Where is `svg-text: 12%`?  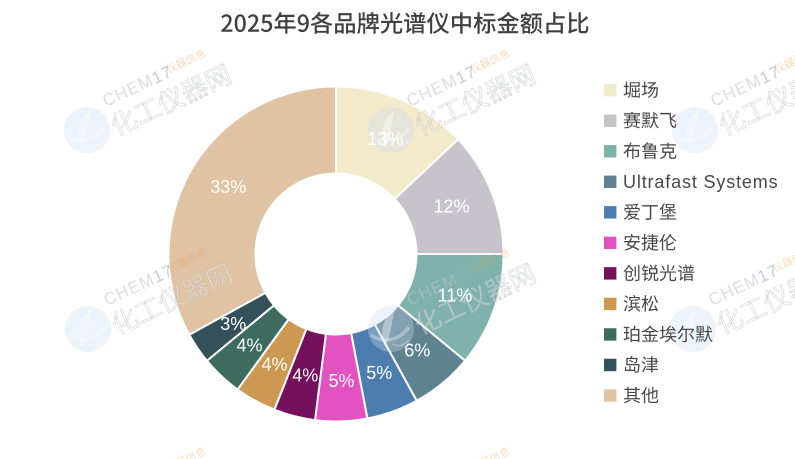 svg-text: 12% is located at coordinates (451, 206).